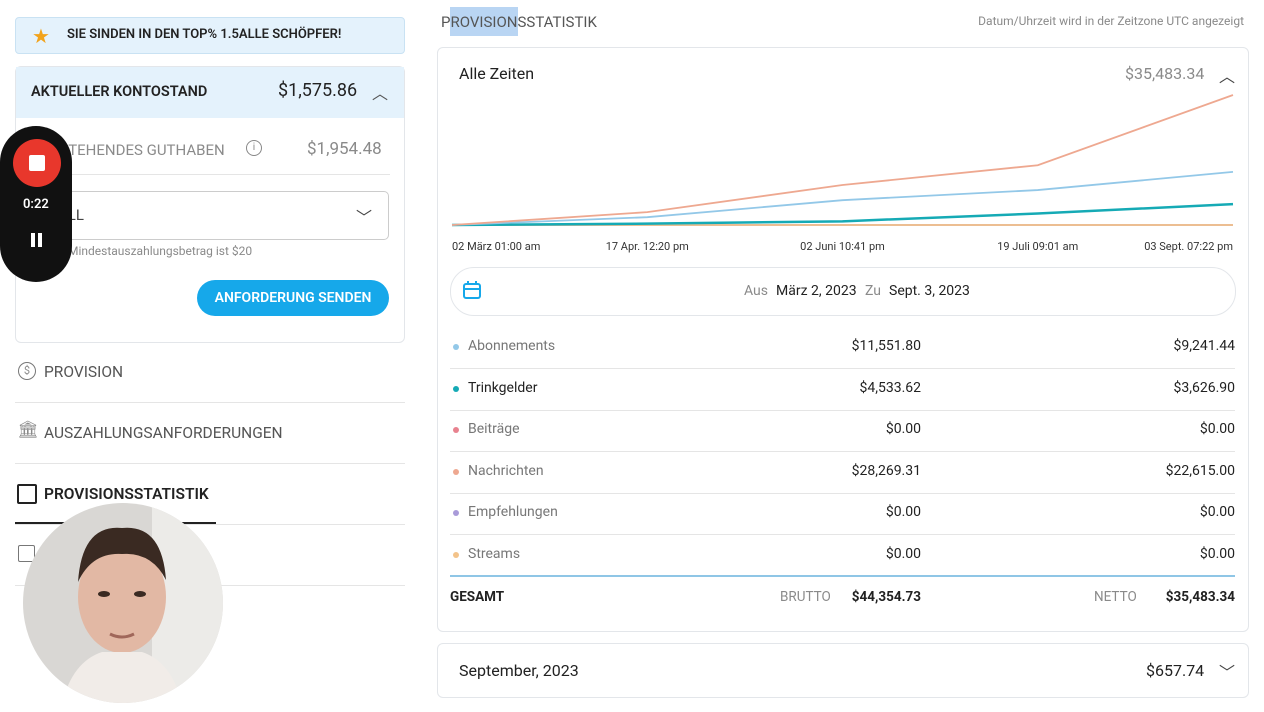 This screenshot has height=712, width=1264. I want to click on period-total: $35,483.34, so click(1165, 73).